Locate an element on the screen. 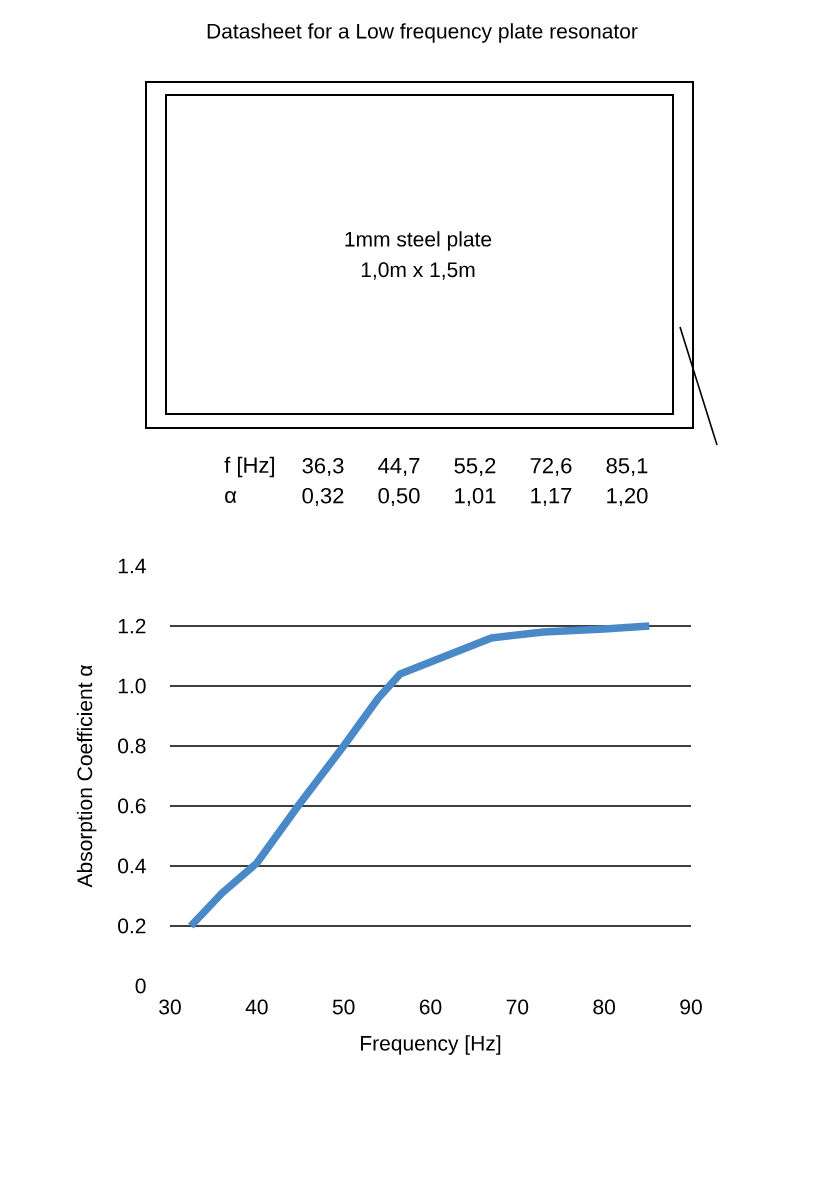  x-tick-label: 90 is located at coordinates (691, 1007).